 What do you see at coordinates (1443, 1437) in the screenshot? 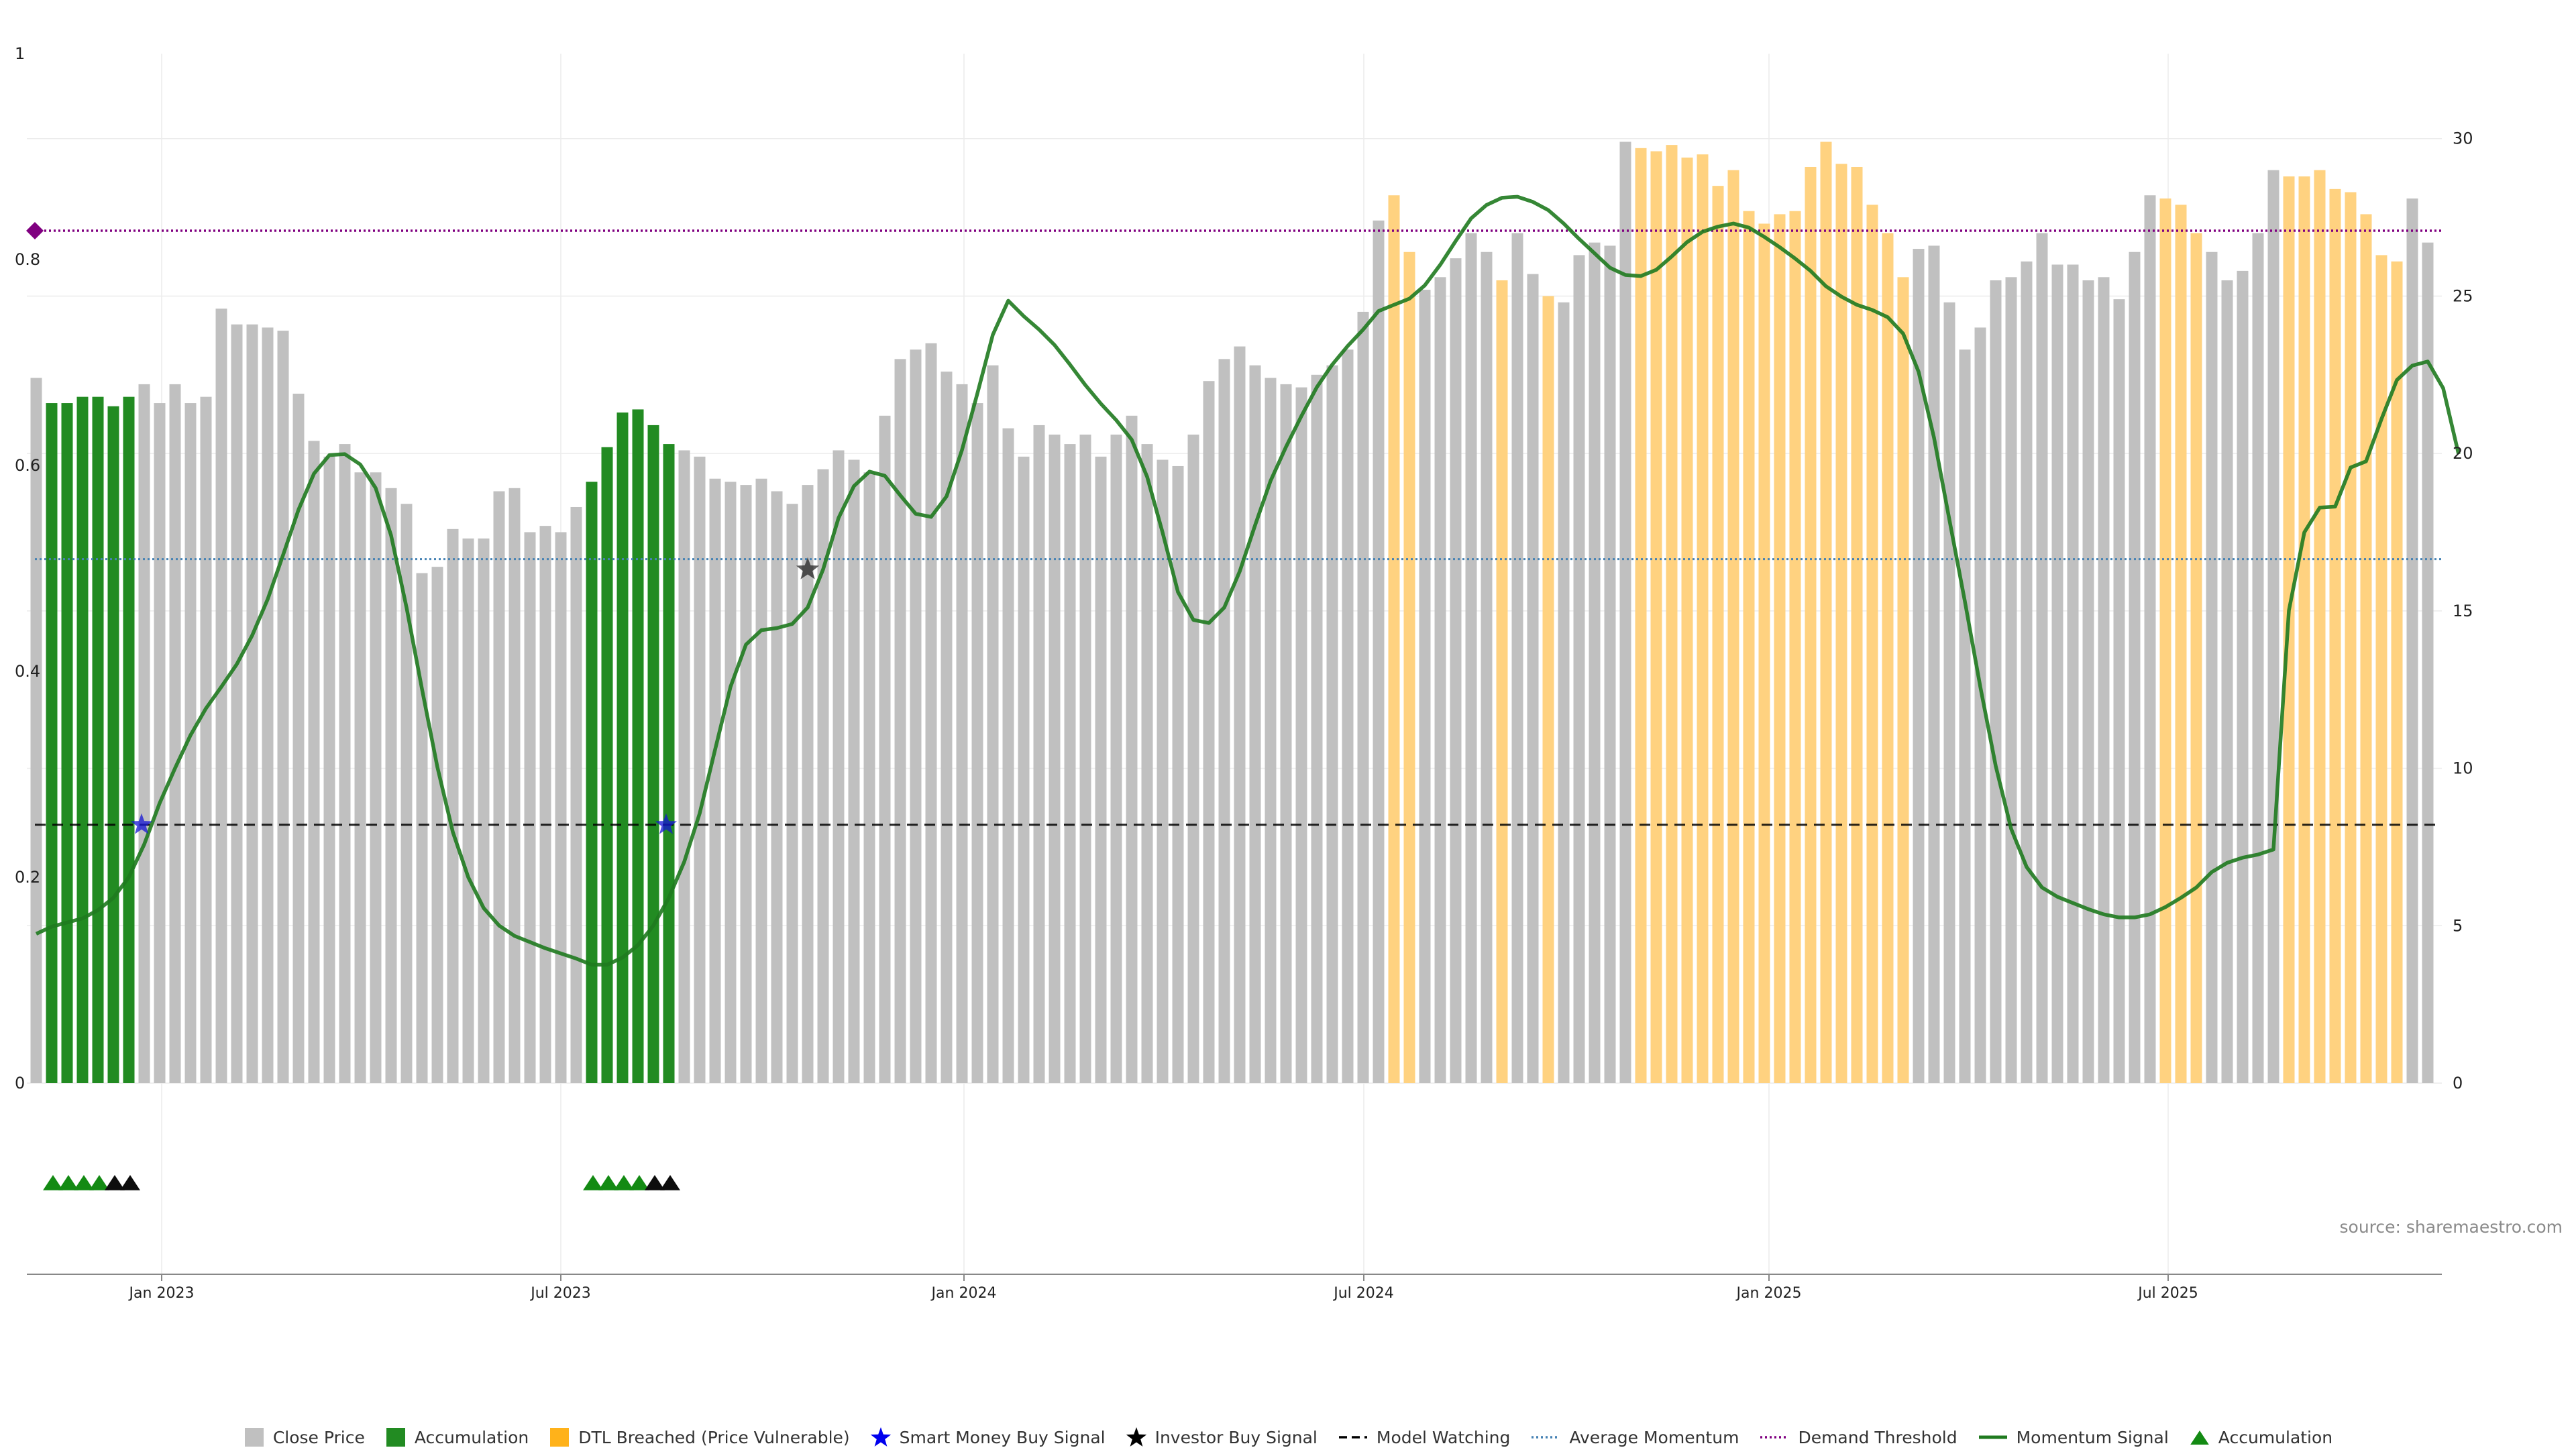
I see `legend-label: Model Watching` at bounding box center [1443, 1437].